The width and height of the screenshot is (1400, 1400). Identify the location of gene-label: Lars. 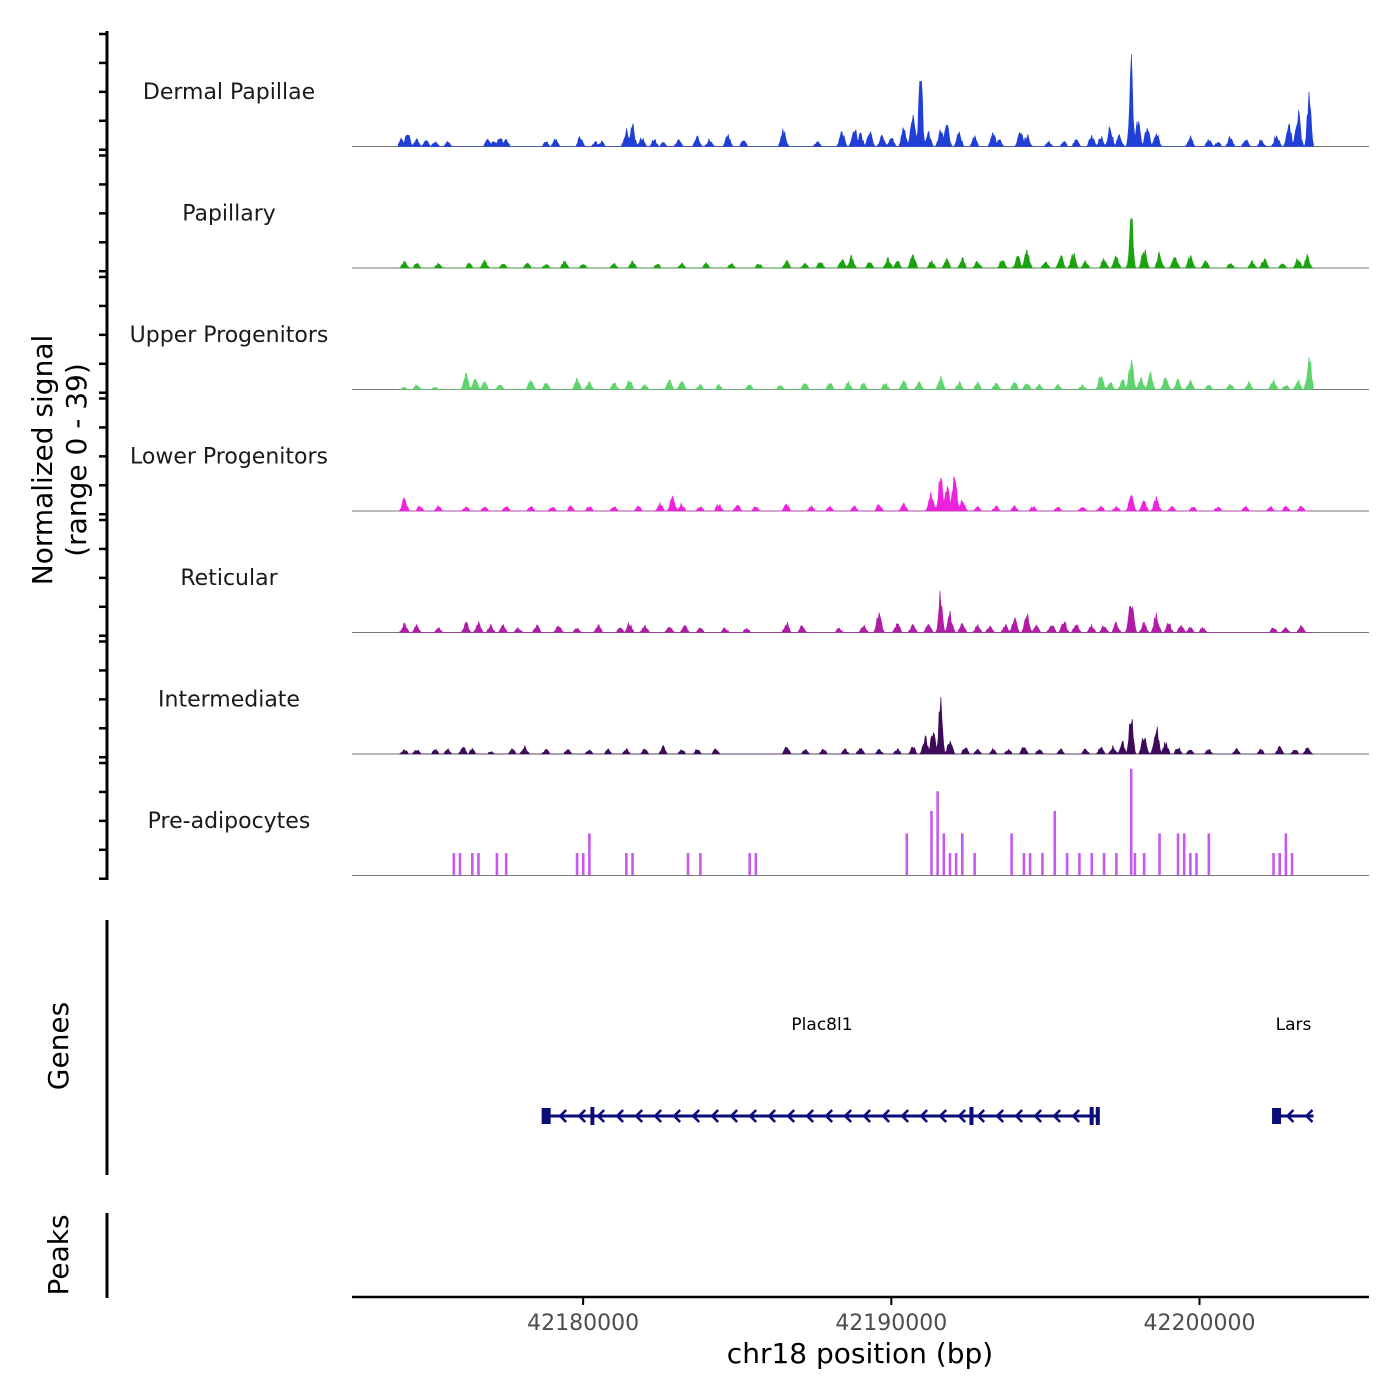
(1294, 1025).